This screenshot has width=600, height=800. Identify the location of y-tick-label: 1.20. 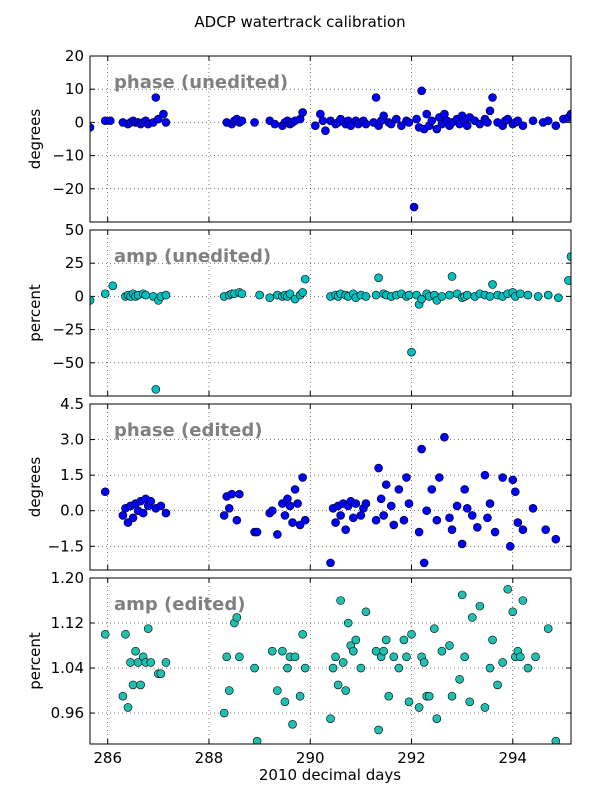
(67, 578).